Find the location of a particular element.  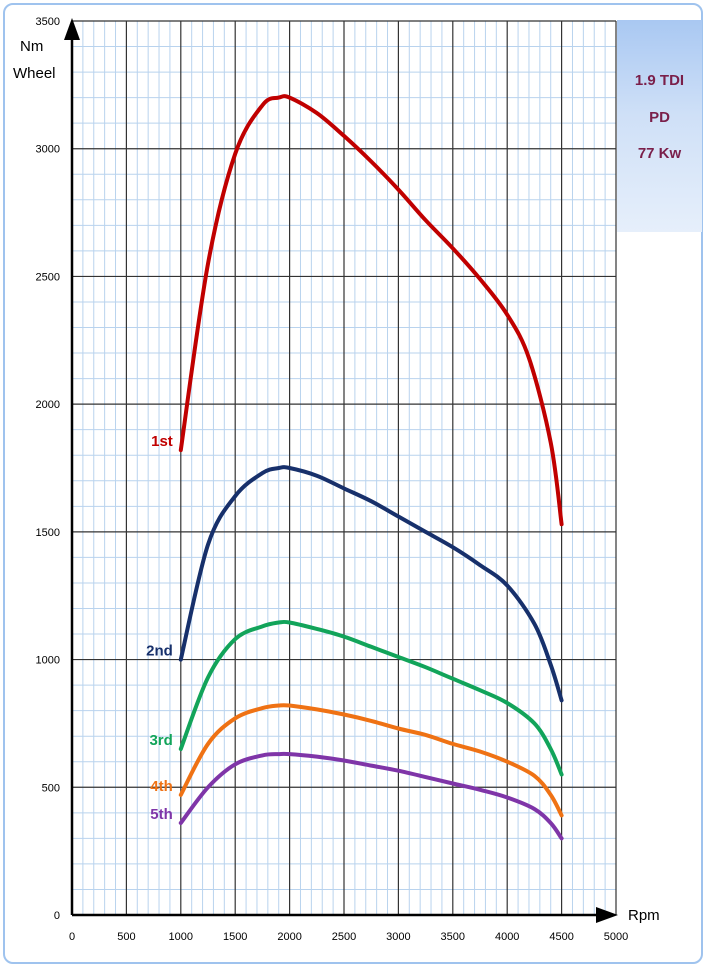

engine-type: PD is located at coordinates (659, 117).